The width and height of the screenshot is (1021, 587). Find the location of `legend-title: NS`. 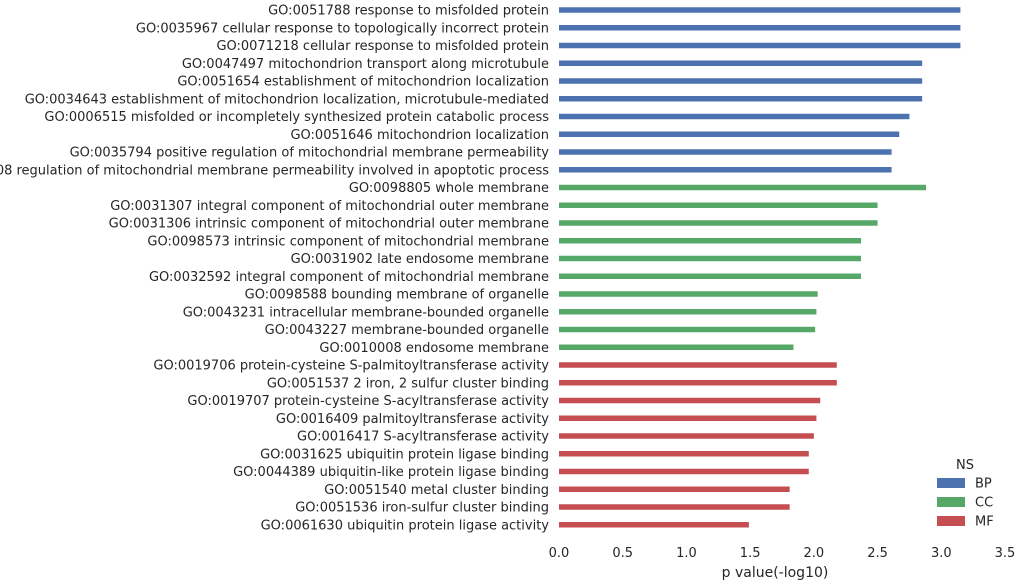

legend-title: NS is located at coordinates (965, 465).